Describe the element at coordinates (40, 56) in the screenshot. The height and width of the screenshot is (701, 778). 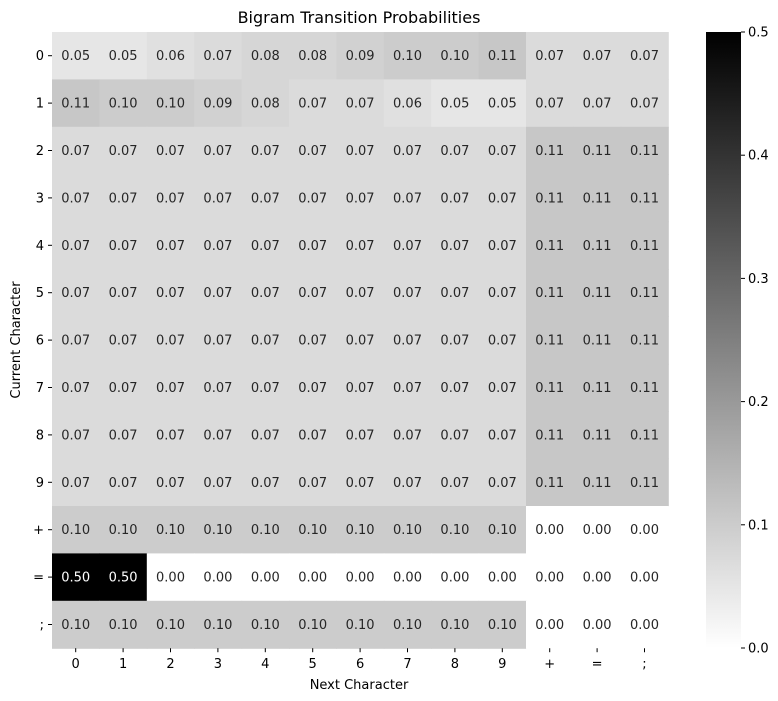
I see `y-tick-label: 0` at that location.